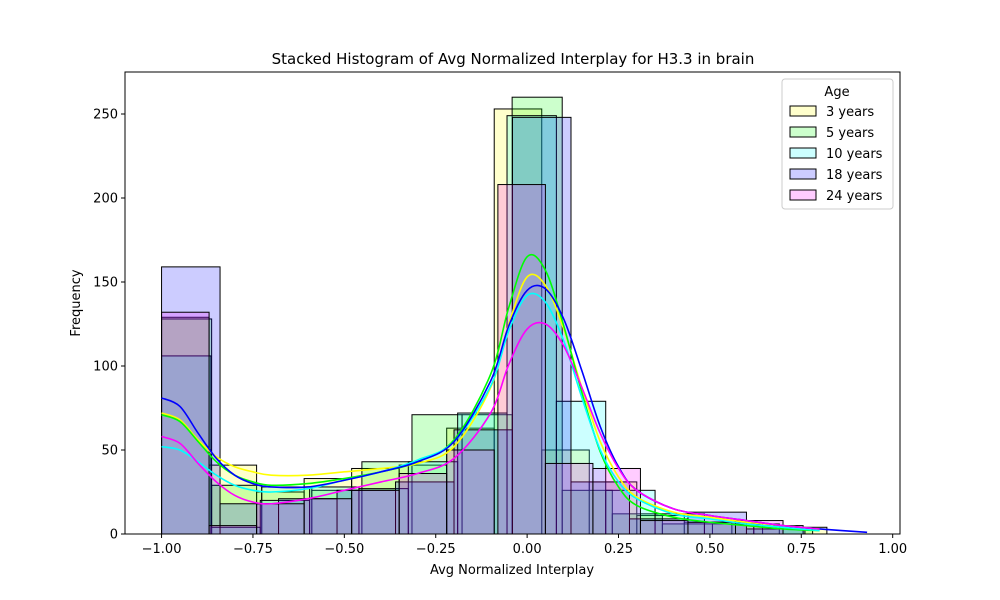 The image size is (1000, 600). I want to click on x-axis: −1.00 −0.75 −0.50 −0.25 0.00 0.25 0.50 0.75 1.00, so click(524, 545).